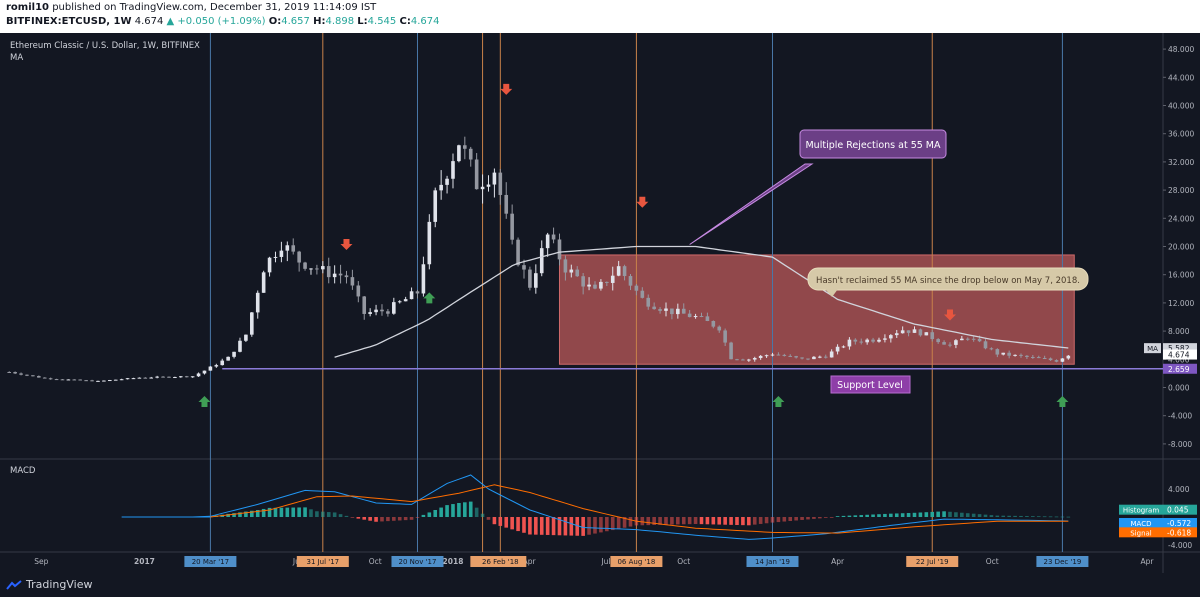  I want to click on time-tick-label: Jul, so click(605, 561).